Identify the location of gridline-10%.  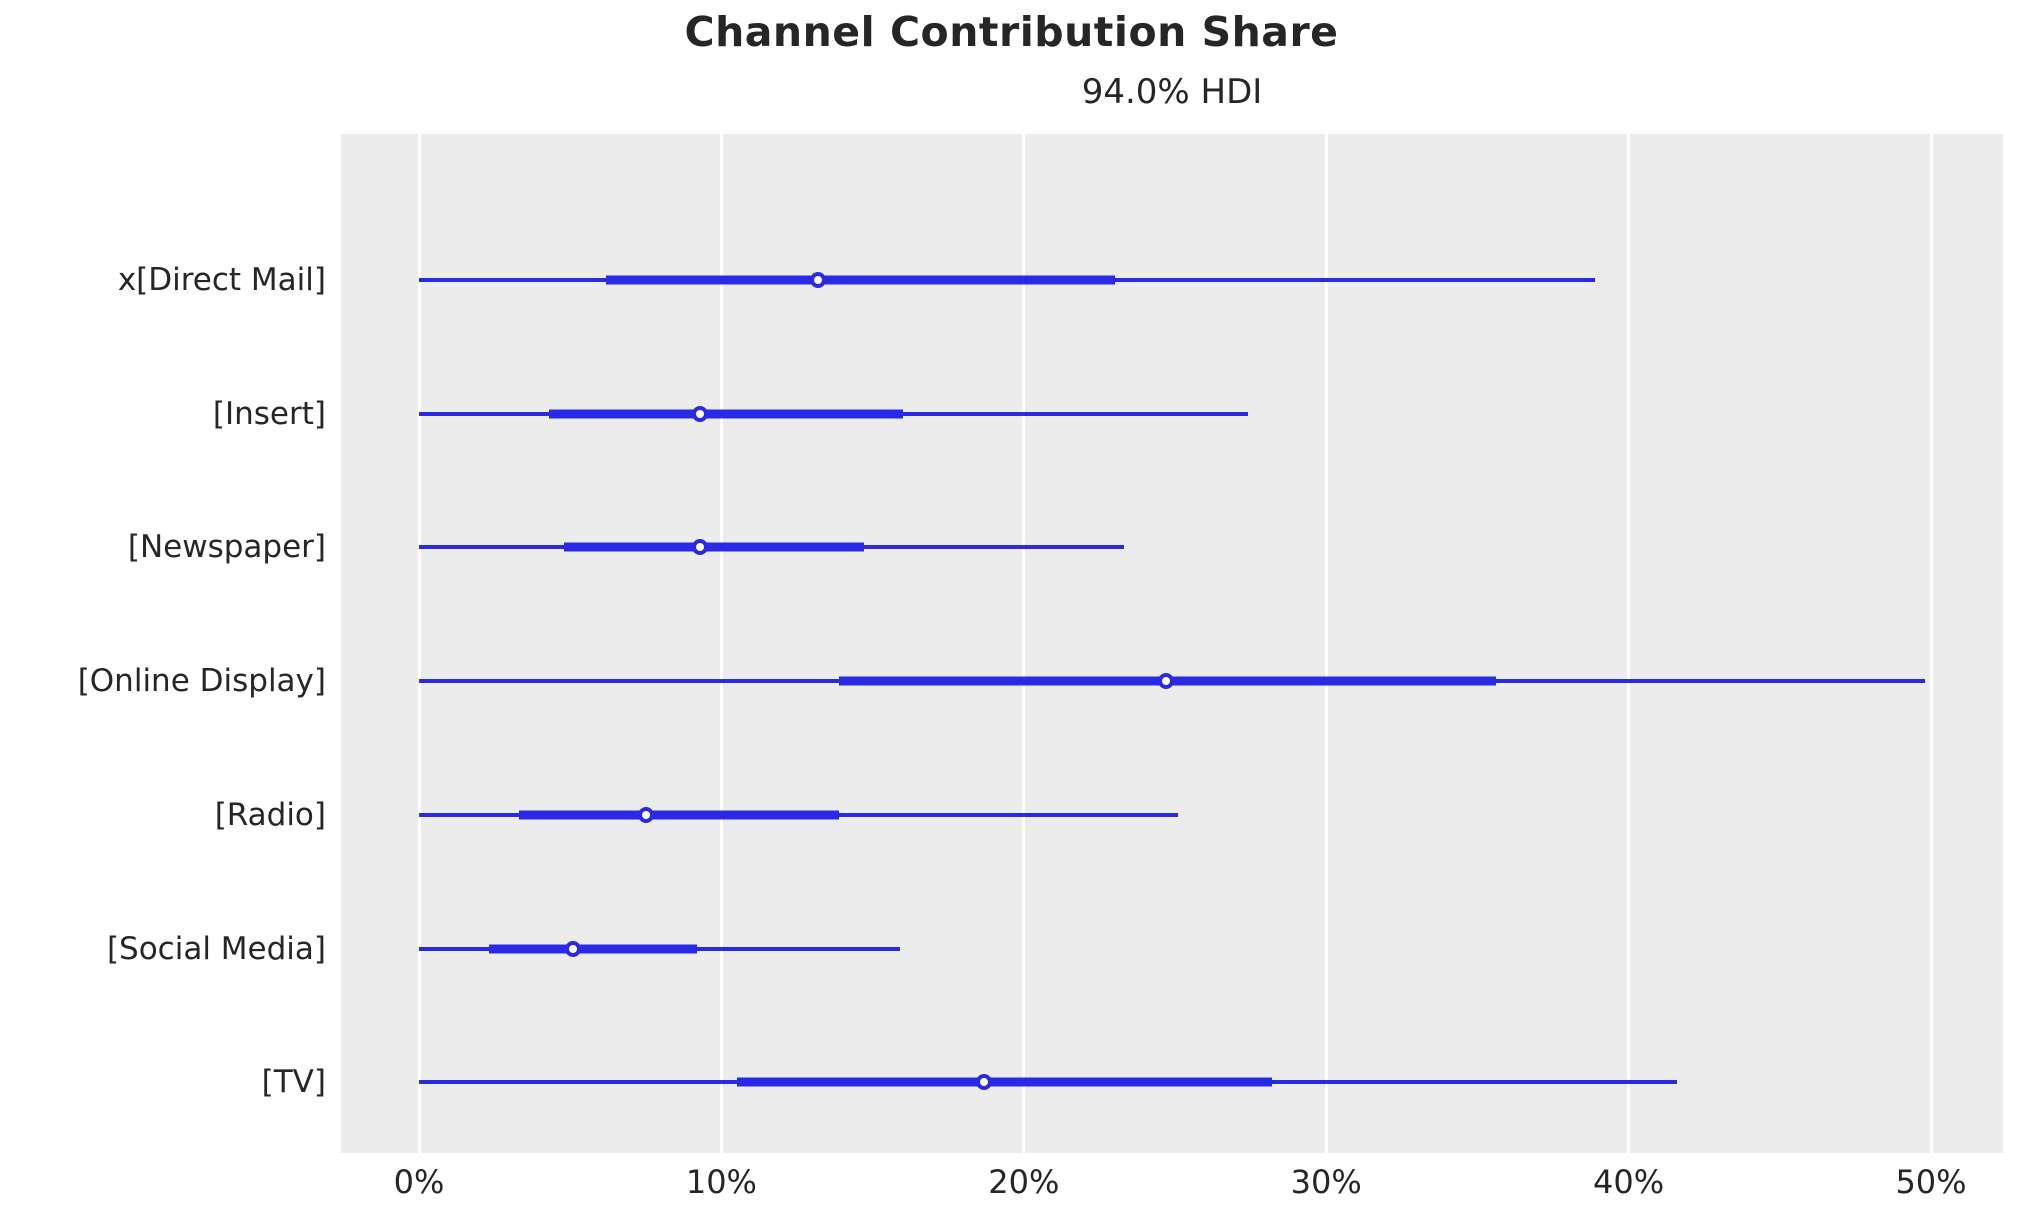
(721, 643).